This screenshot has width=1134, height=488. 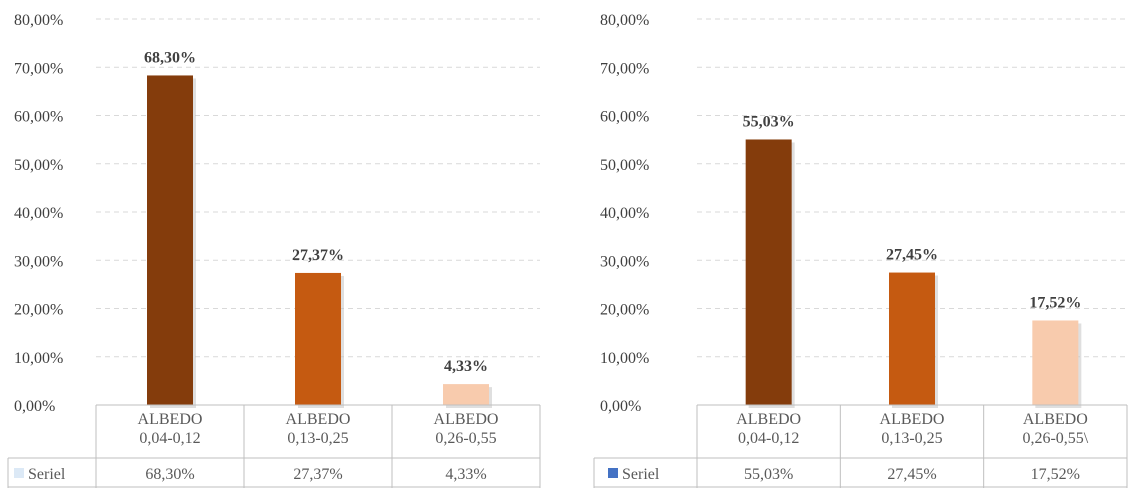 What do you see at coordinates (318, 255) in the screenshot?
I see `data-label: 27,37%` at bounding box center [318, 255].